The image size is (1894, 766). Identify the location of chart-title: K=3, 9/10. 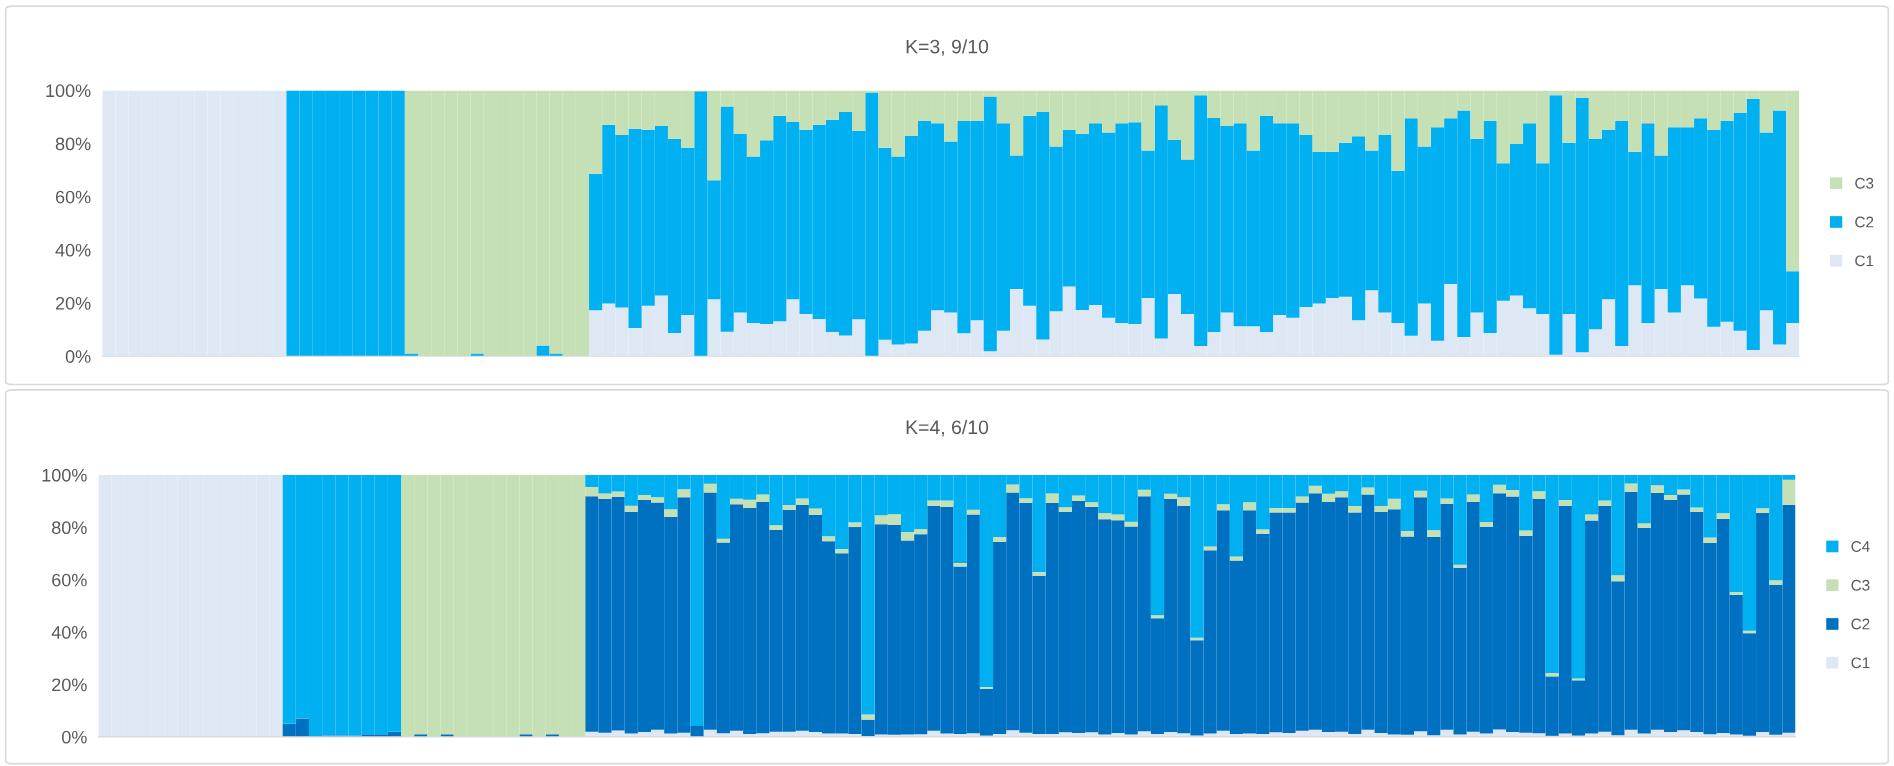
(947, 47).